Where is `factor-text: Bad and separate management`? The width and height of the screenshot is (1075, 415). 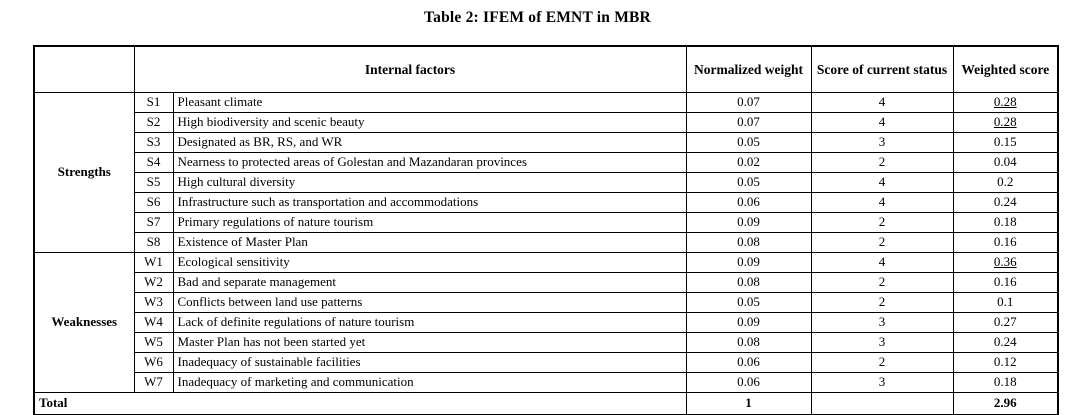 factor-text: Bad and separate management is located at coordinates (429, 282).